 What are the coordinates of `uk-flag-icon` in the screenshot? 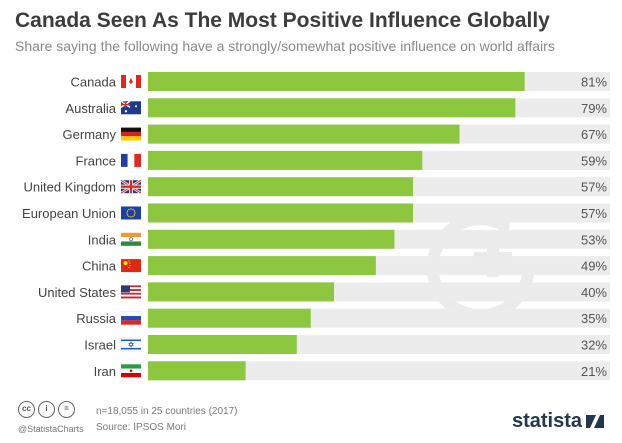 It's located at (131, 187).